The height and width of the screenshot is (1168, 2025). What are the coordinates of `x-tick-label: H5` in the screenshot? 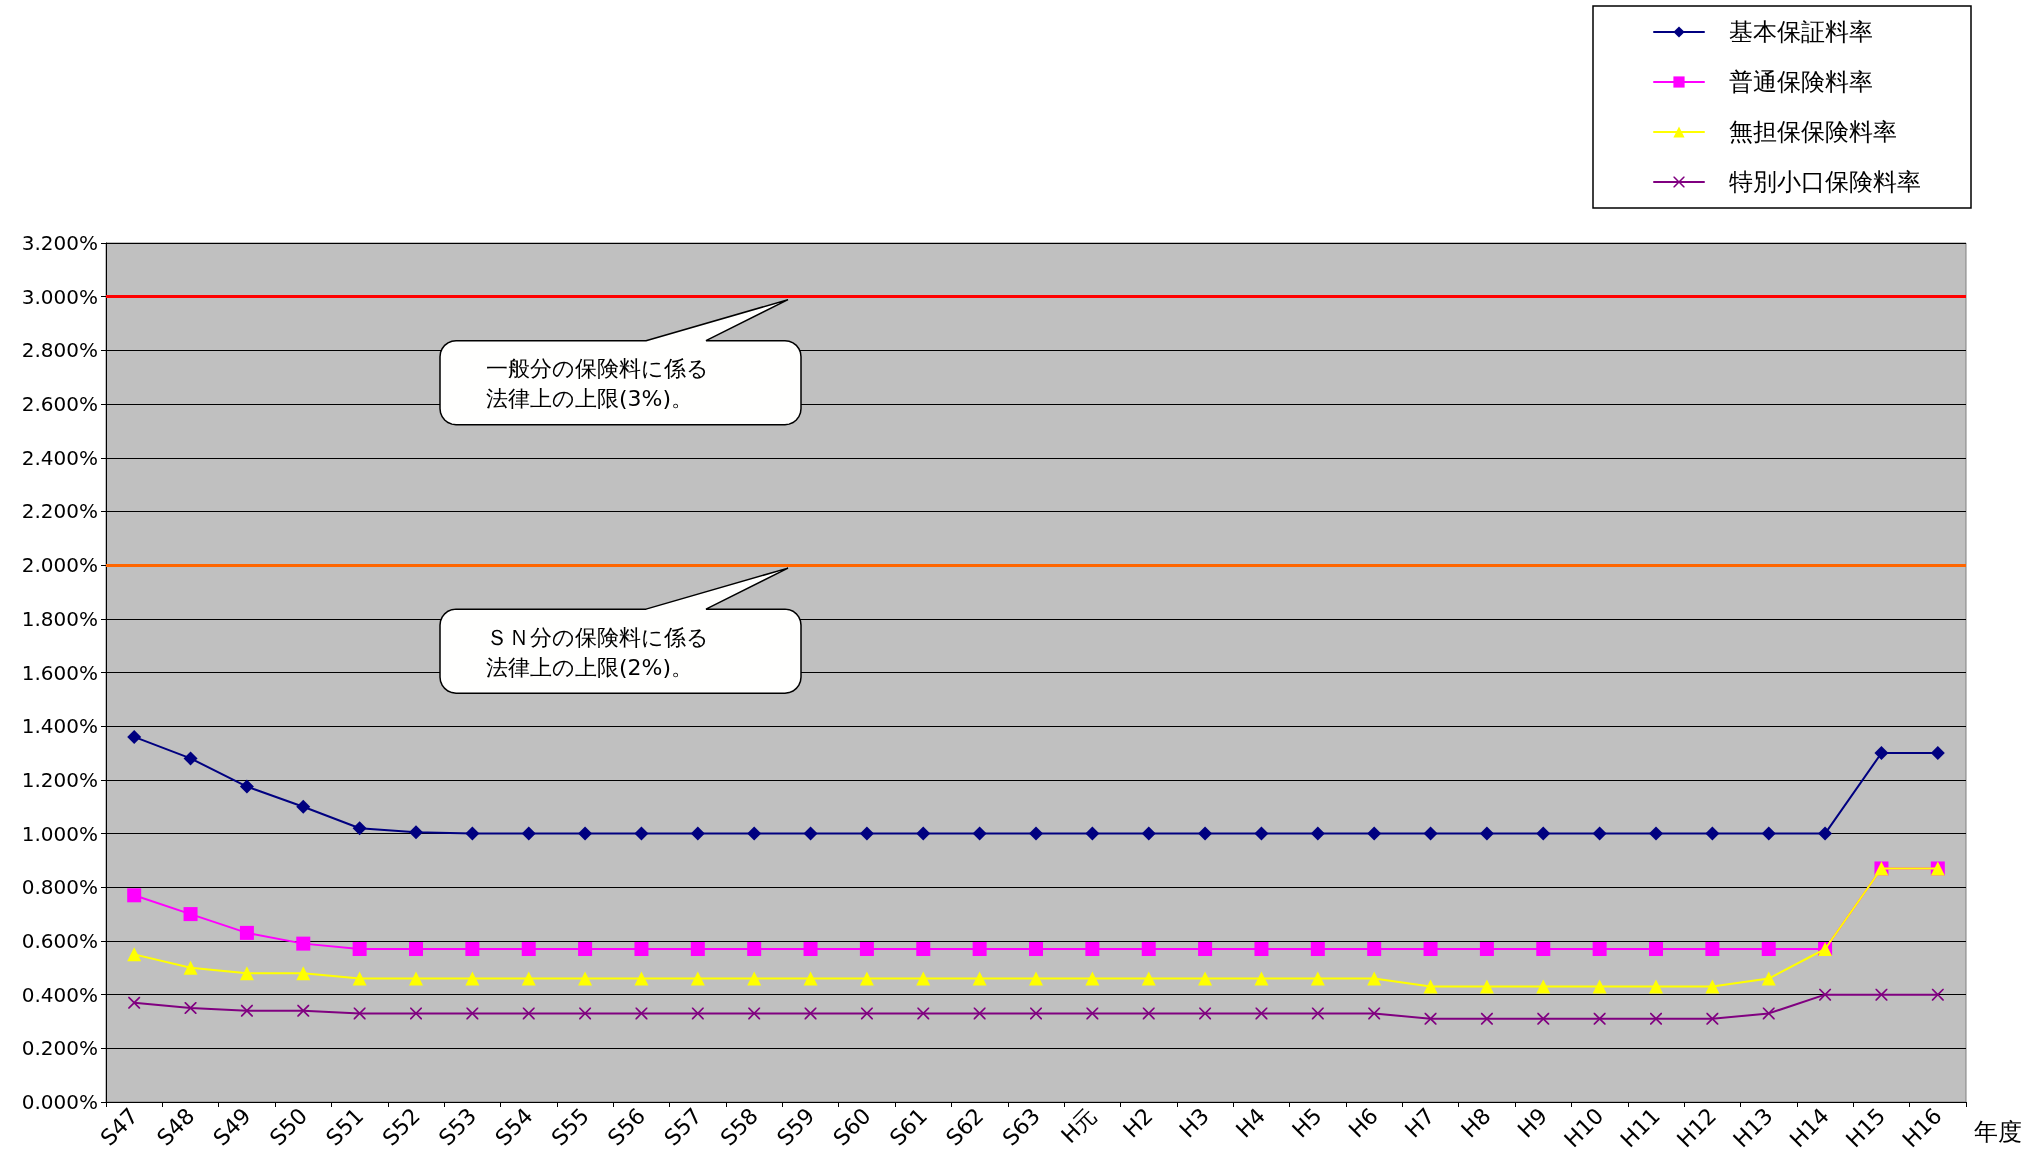 It's located at (1307, 1123).